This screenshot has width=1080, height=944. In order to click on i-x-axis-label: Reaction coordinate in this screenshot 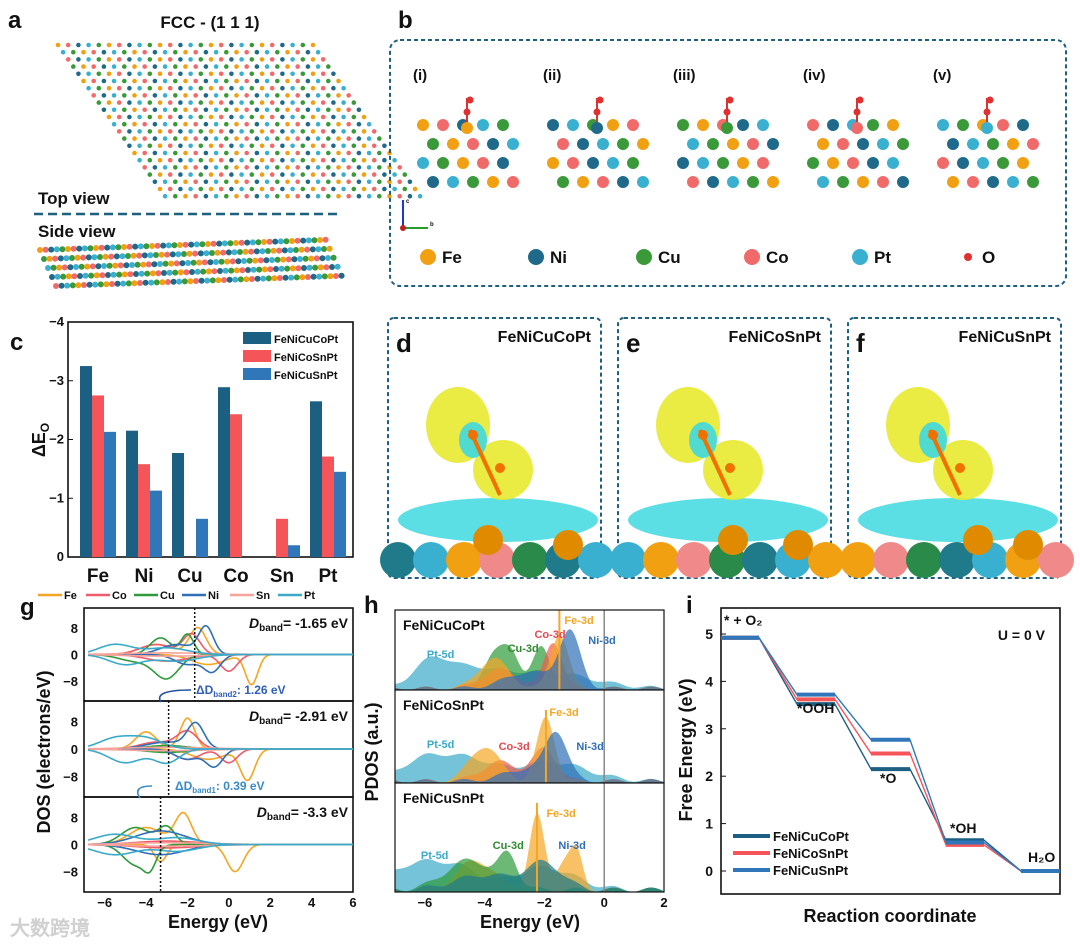, I will do `click(889, 916)`.